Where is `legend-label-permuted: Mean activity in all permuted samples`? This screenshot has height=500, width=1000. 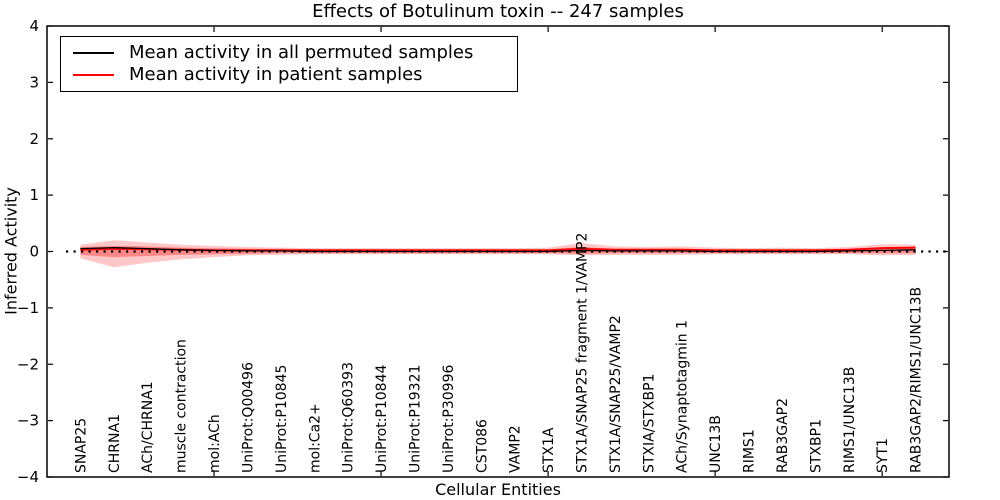
legend-label-permuted: Mean activity in all permuted samples is located at coordinates (301, 52).